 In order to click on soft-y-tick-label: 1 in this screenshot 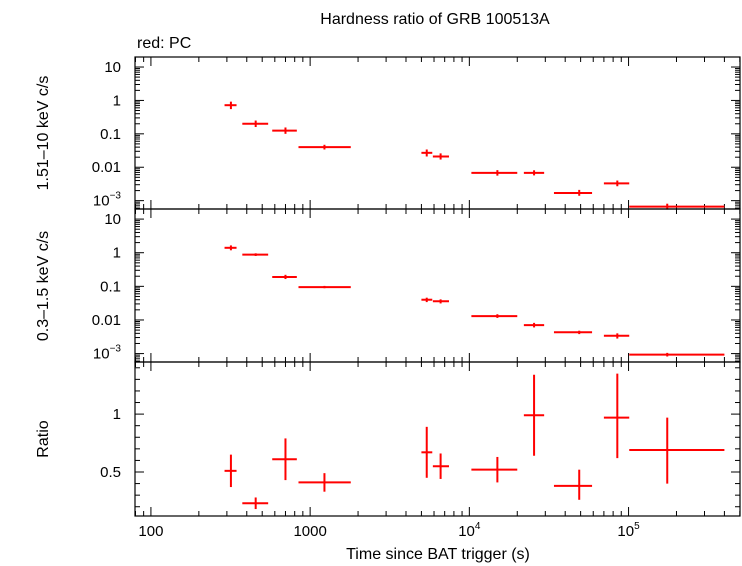, I will do `click(117, 253)`.